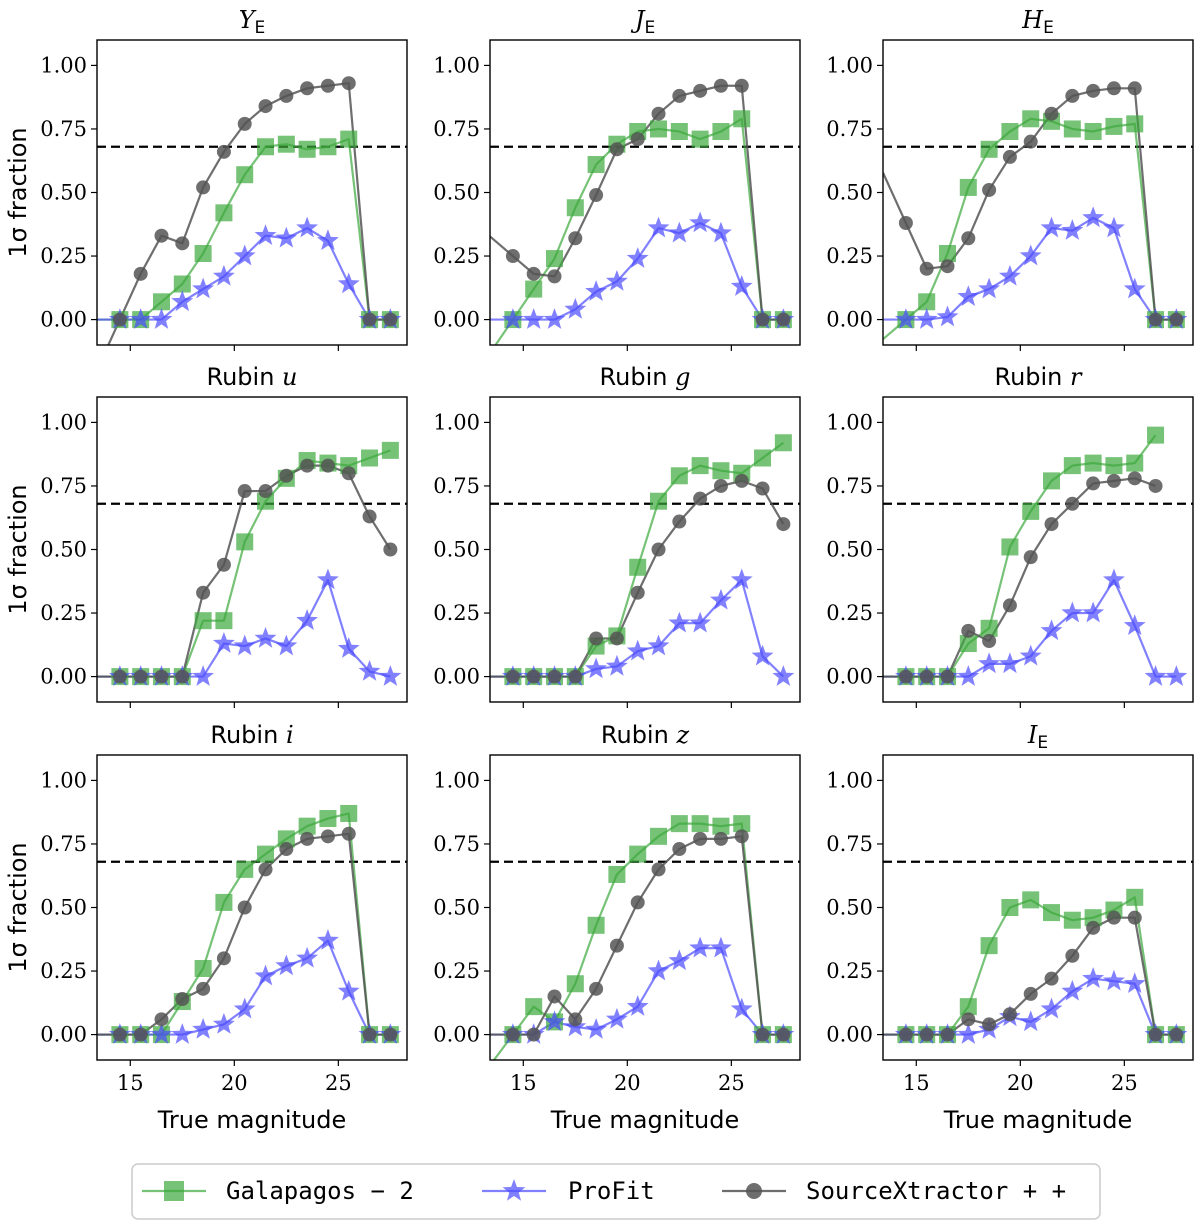  Describe the element at coordinates (18, 549) in the screenshot. I see `y-axis-label: 1σ fraction` at that location.